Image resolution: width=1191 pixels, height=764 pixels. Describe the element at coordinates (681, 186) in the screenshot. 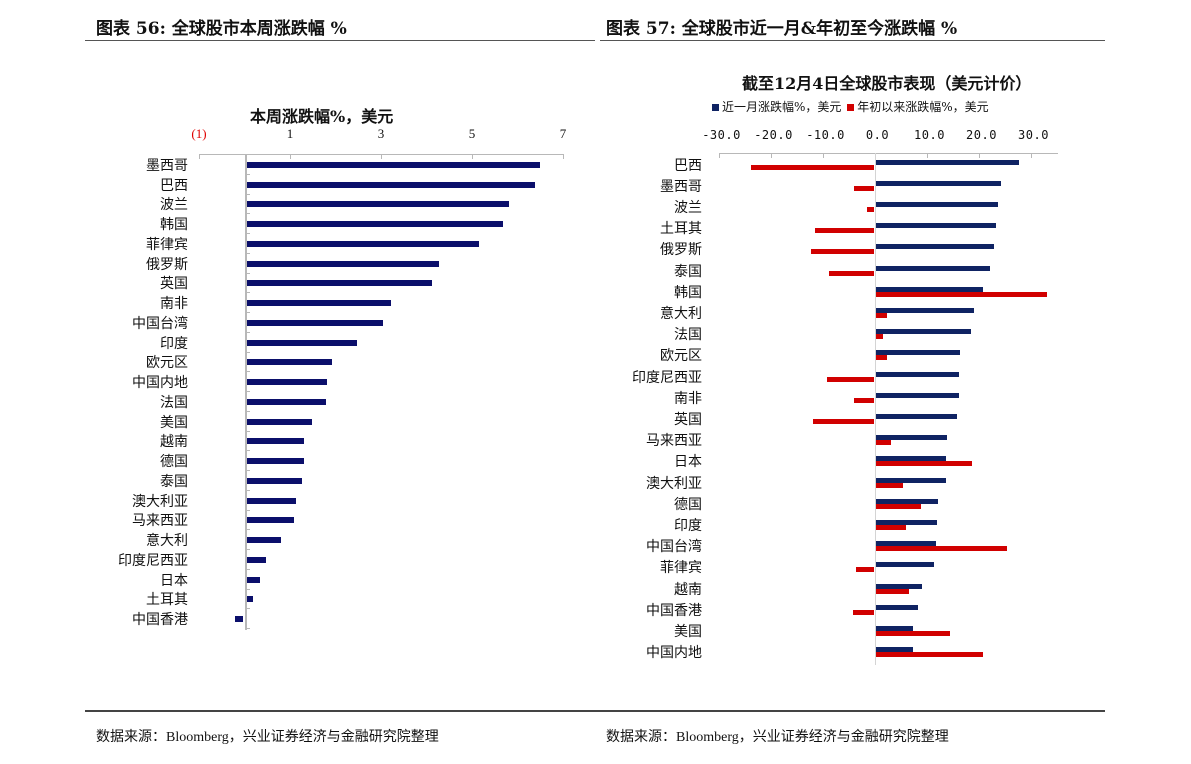

I see `category-label: 墨西哥` at that location.